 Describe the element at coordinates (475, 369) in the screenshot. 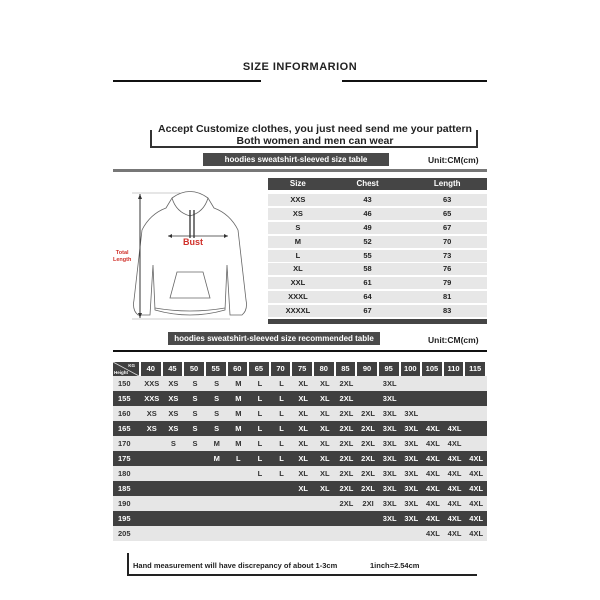

I see `weight-header: 115` at that location.